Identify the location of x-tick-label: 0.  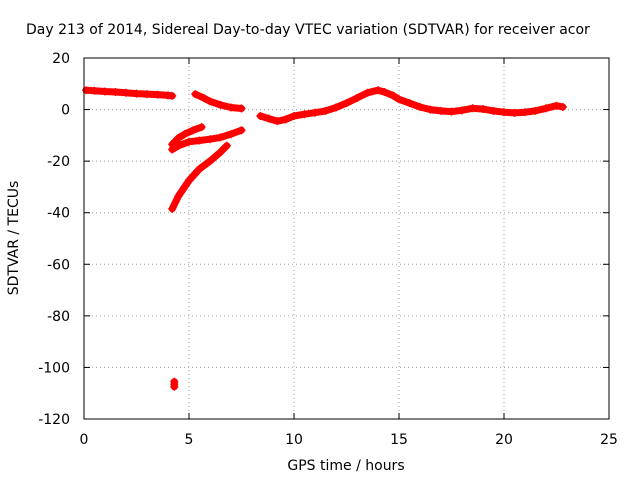
(84, 440).